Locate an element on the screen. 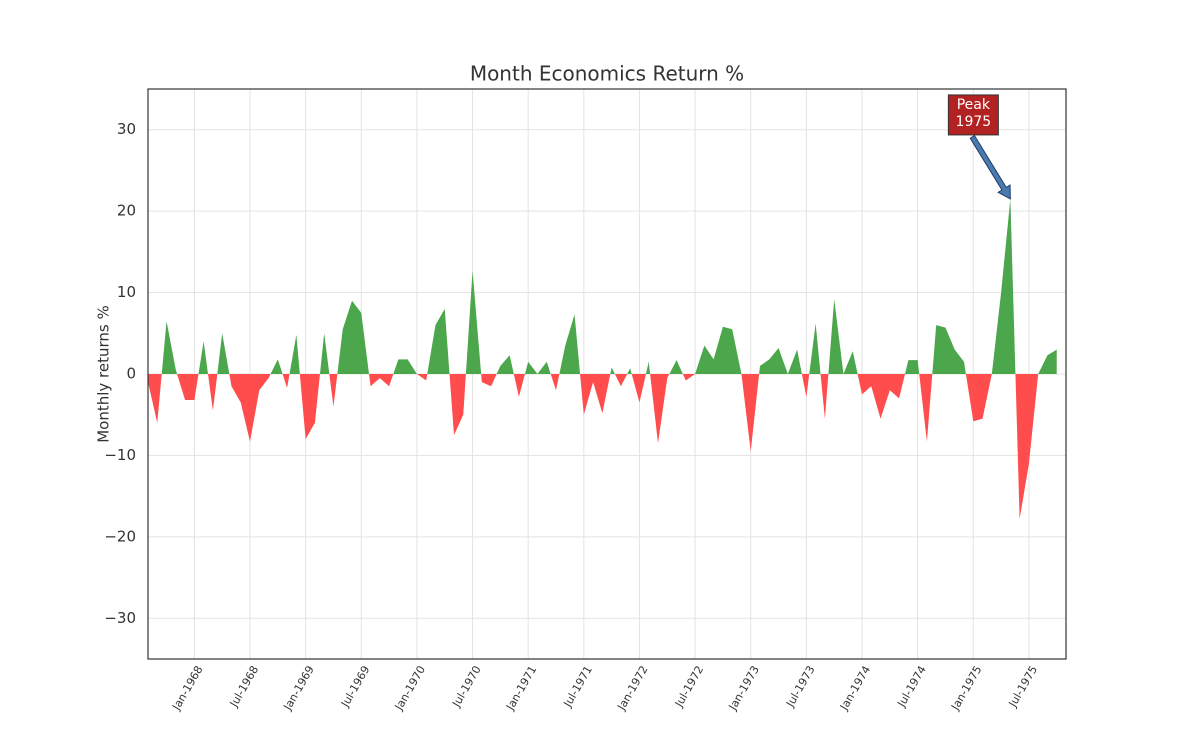 This screenshot has width=1184, height=740. annotation-box is located at coordinates (973, 115).